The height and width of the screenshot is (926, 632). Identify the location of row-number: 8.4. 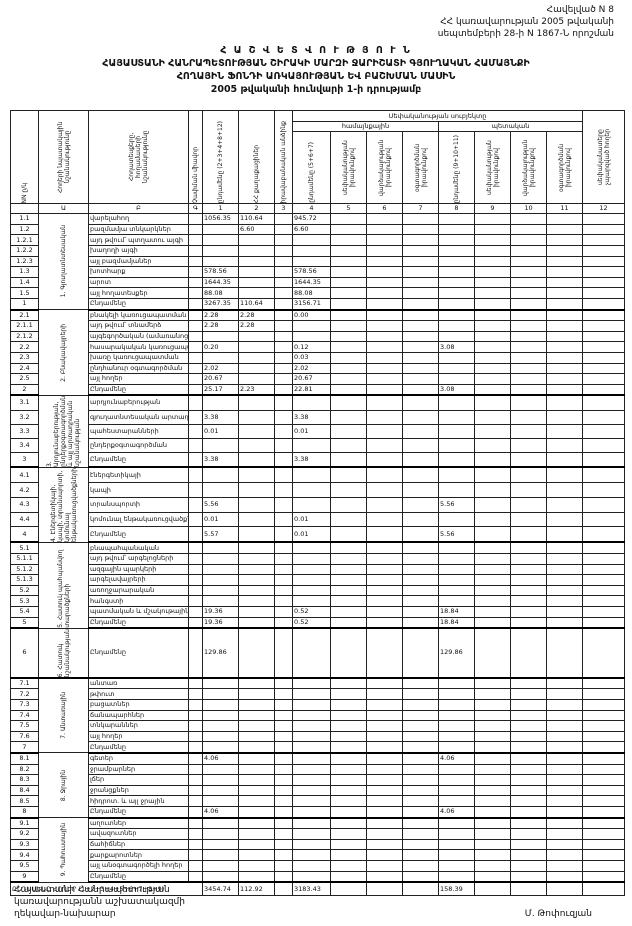
(24, 790).